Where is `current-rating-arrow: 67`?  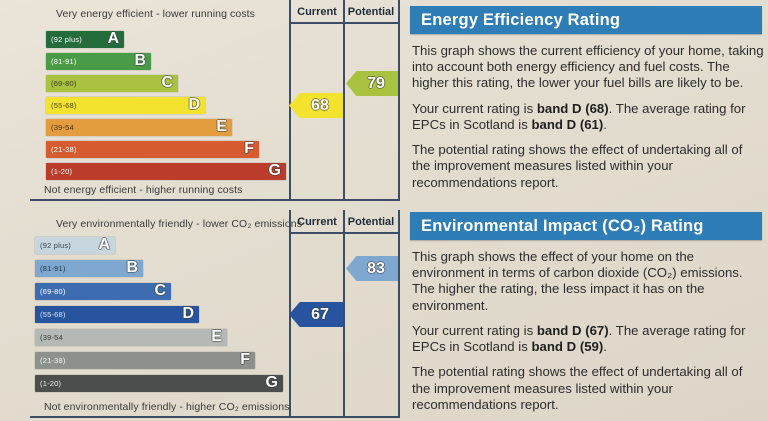 current-rating-arrow: 67 is located at coordinates (316, 314).